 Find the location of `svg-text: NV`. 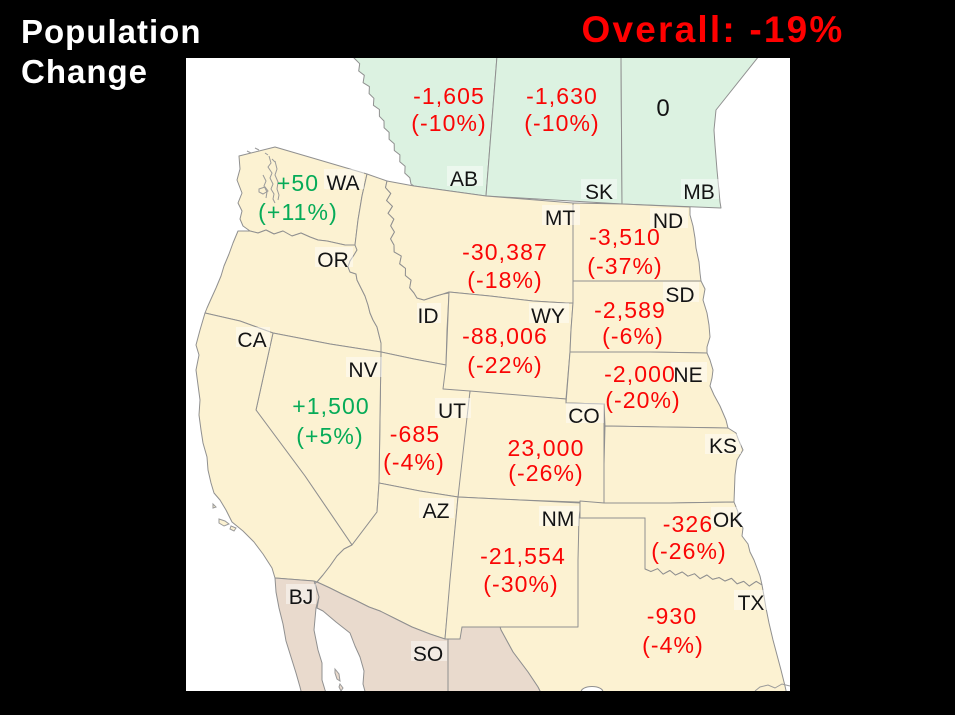

svg-text: NV is located at coordinates (362, 370).